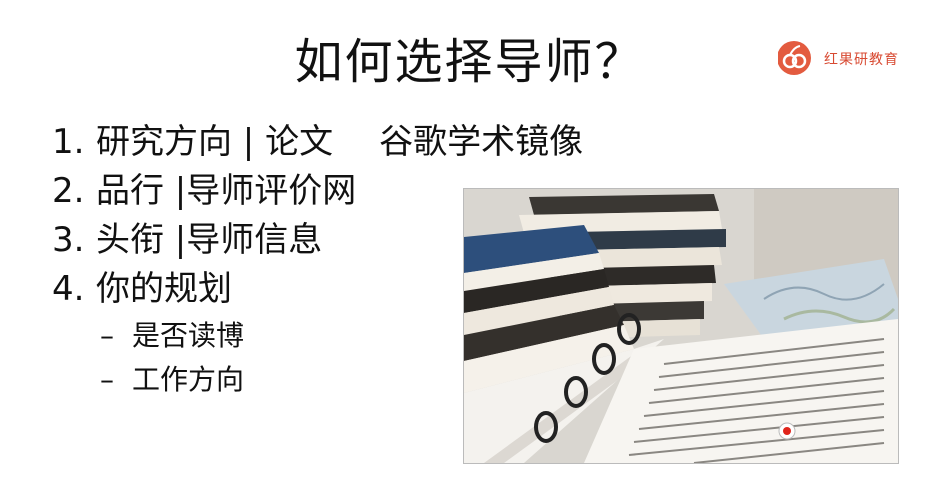 This screenshot has height=484, width=939. Describe the element at coordinates (68, 289) in the screenshot. I see `item-number: 4.` at that location.